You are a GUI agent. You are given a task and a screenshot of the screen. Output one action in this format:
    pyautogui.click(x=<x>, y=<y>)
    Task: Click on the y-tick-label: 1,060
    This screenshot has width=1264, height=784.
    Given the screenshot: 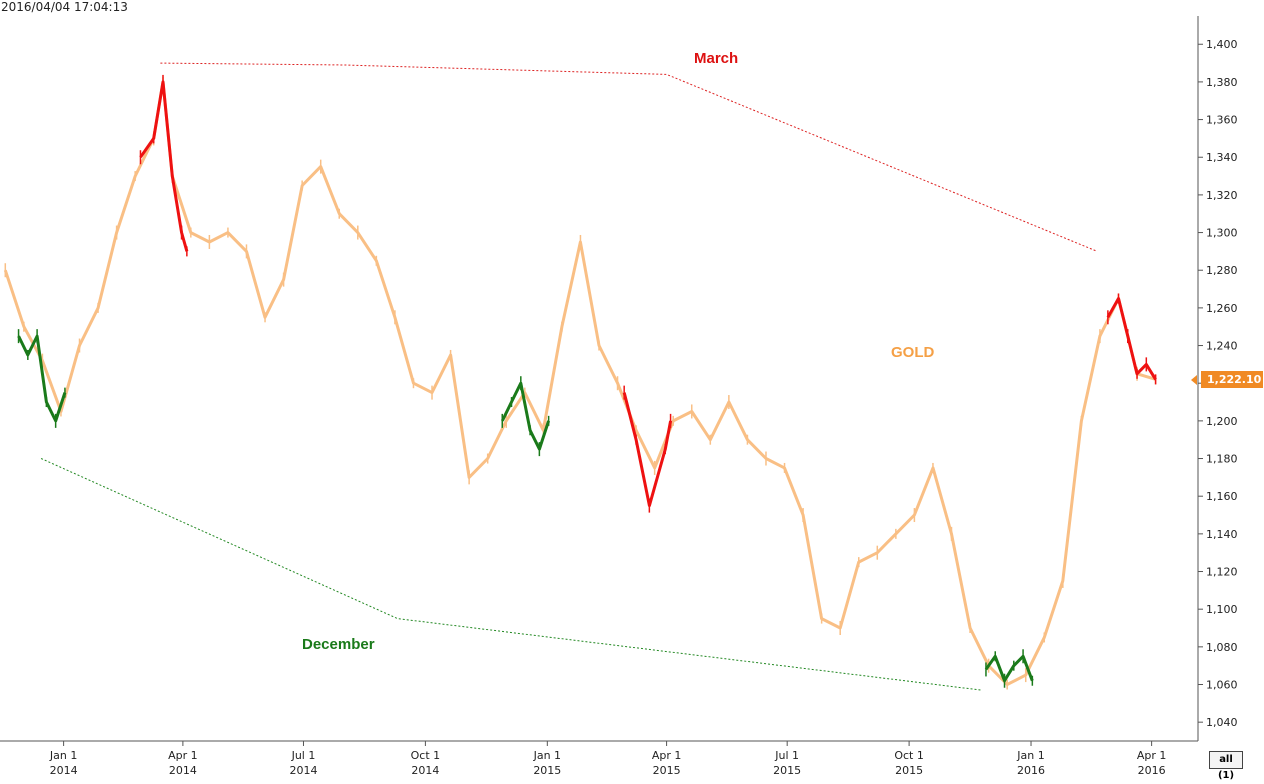 What is the action you would take?
    pyautogui.click(x=1222, y=685)
    